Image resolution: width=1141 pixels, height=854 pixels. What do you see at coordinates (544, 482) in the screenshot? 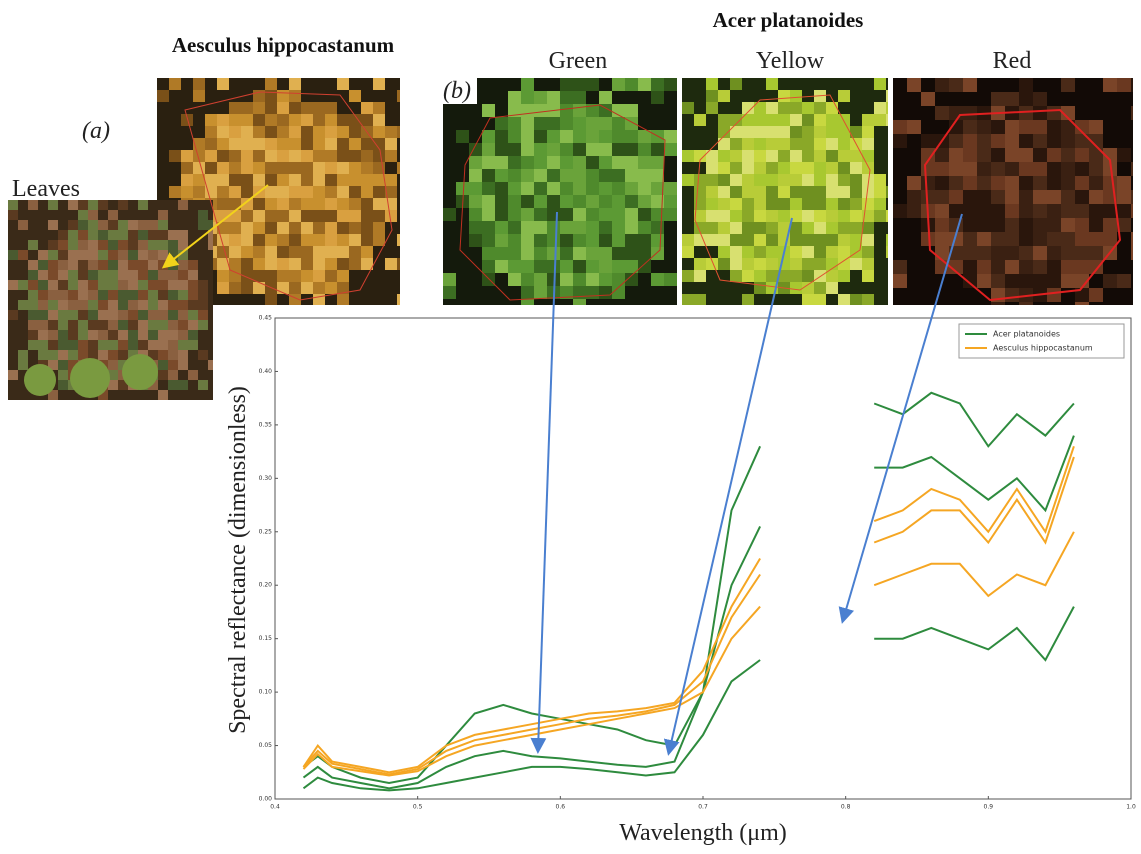
I see `arrow` at bounding box center [544, 482].